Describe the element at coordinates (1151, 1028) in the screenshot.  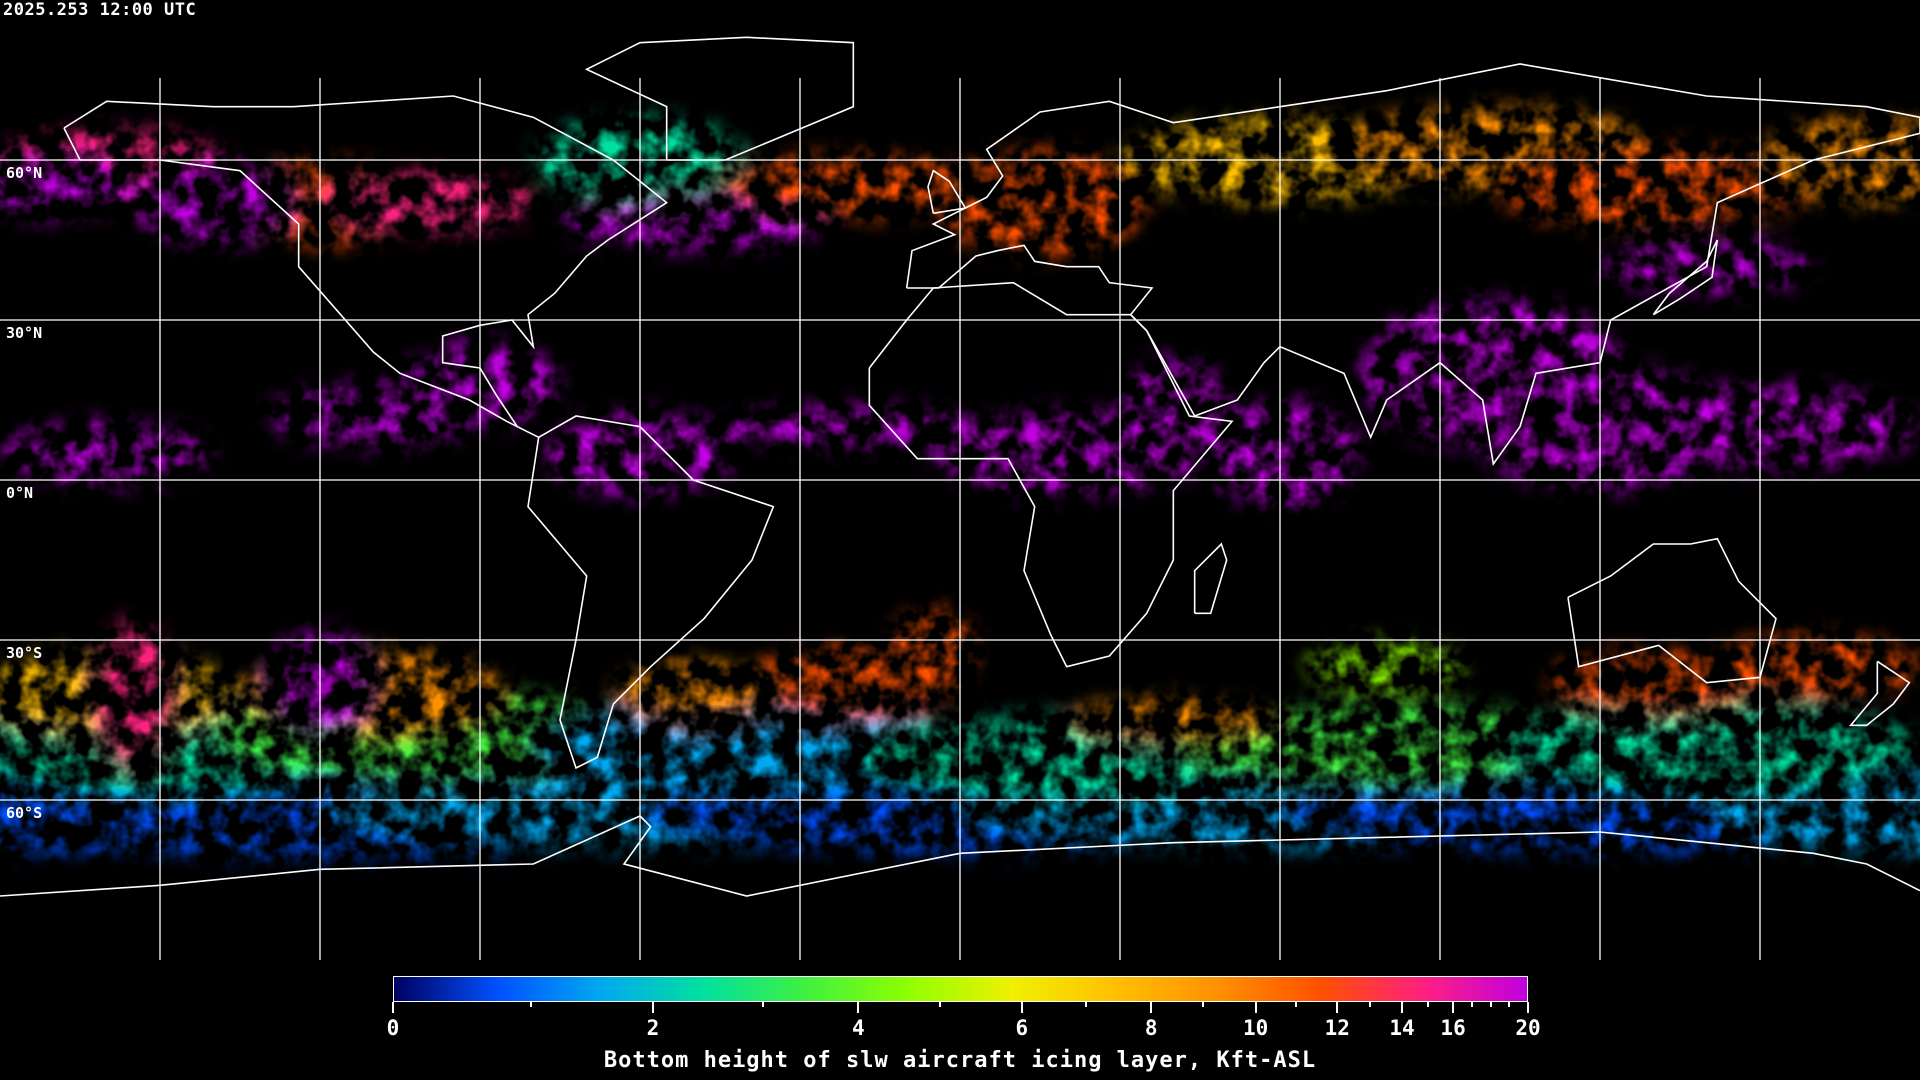
I see `colorbar-tick-label: 8` at that location.